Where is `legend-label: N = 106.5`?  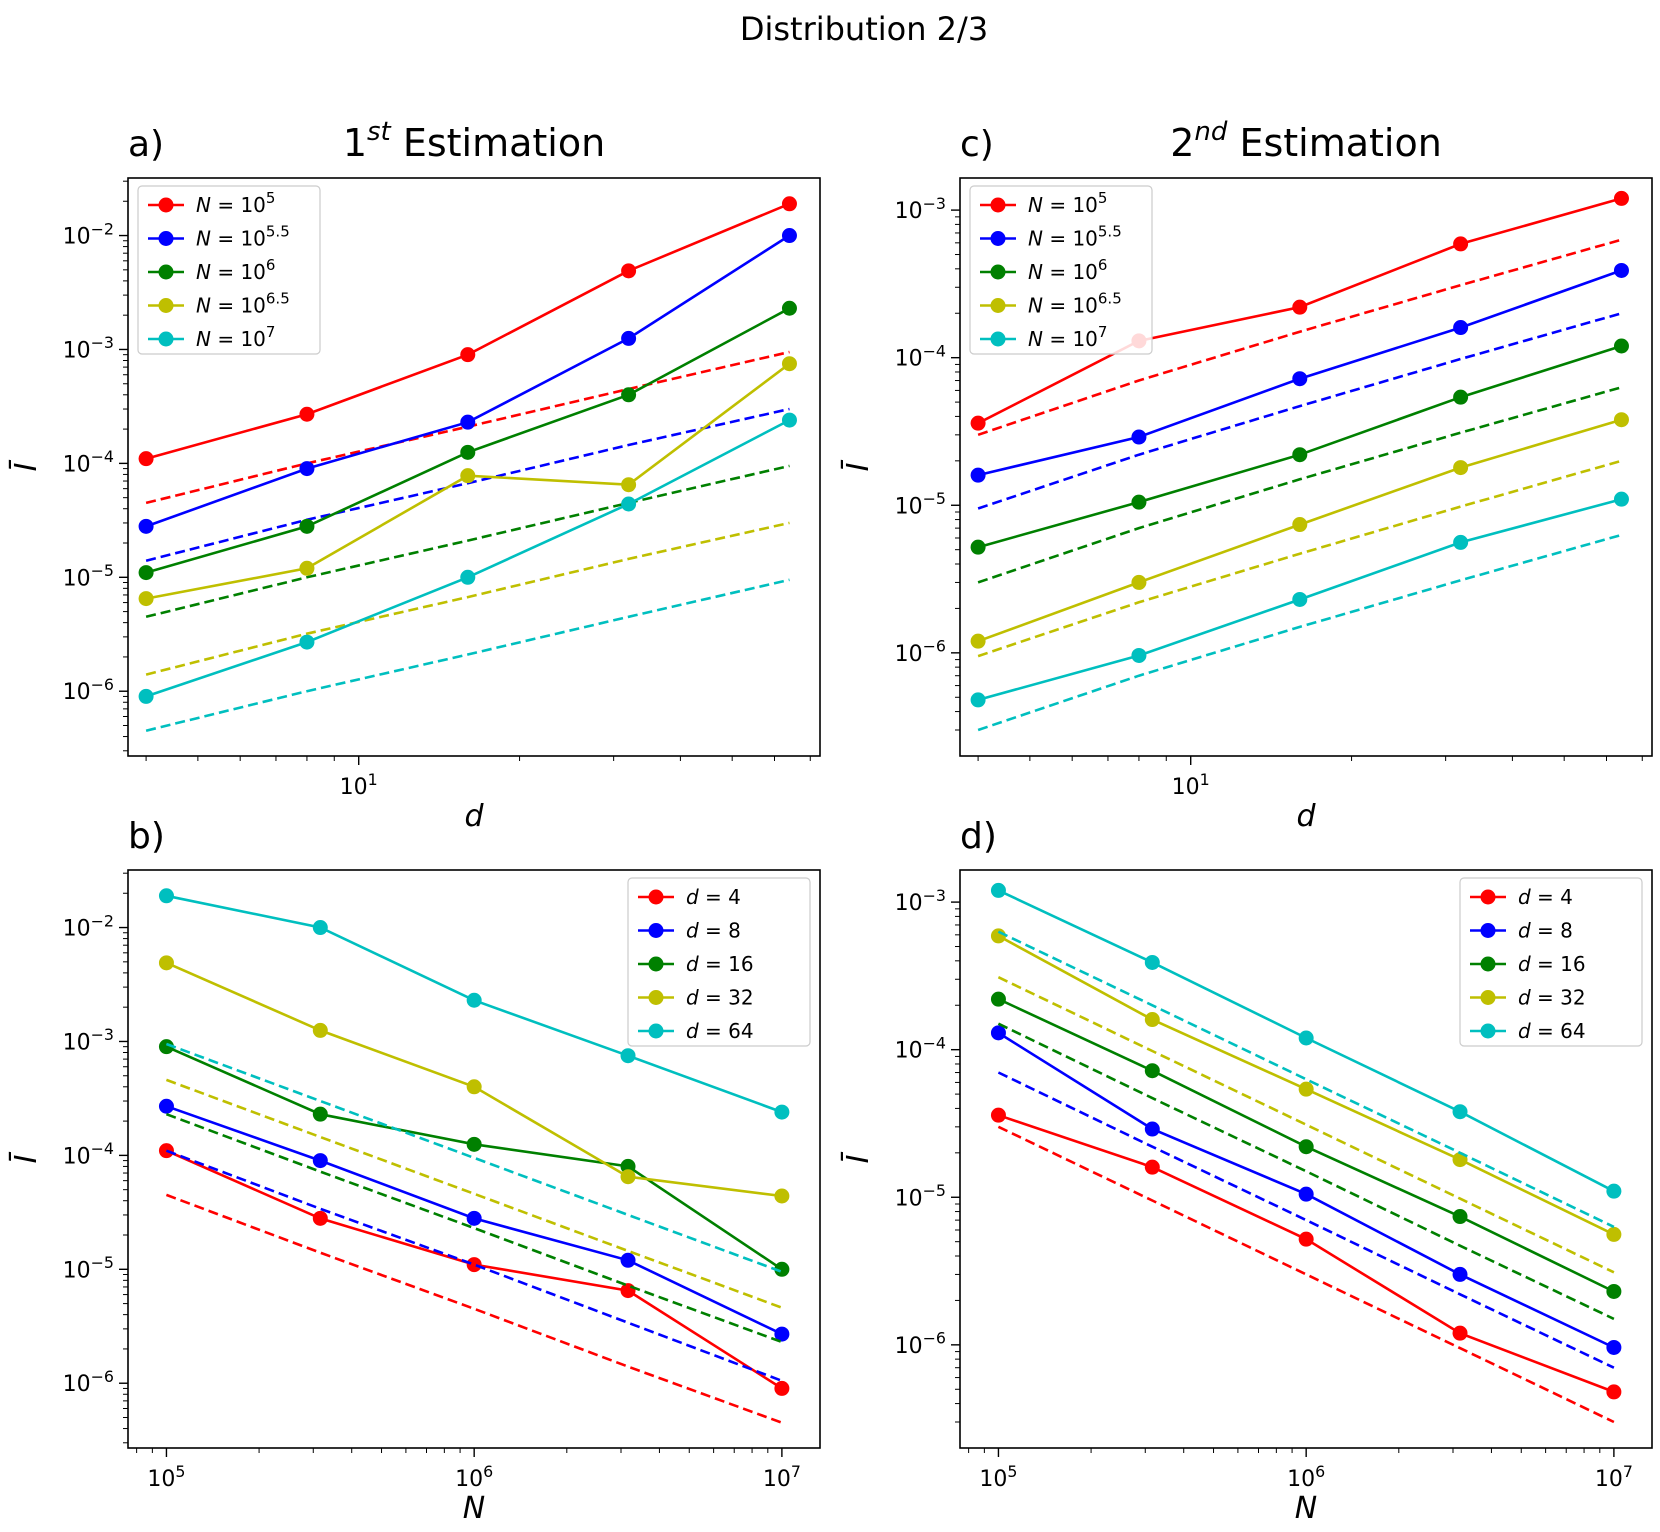
legend-label: N = 106.5 is located at coordinates (1075, 304).